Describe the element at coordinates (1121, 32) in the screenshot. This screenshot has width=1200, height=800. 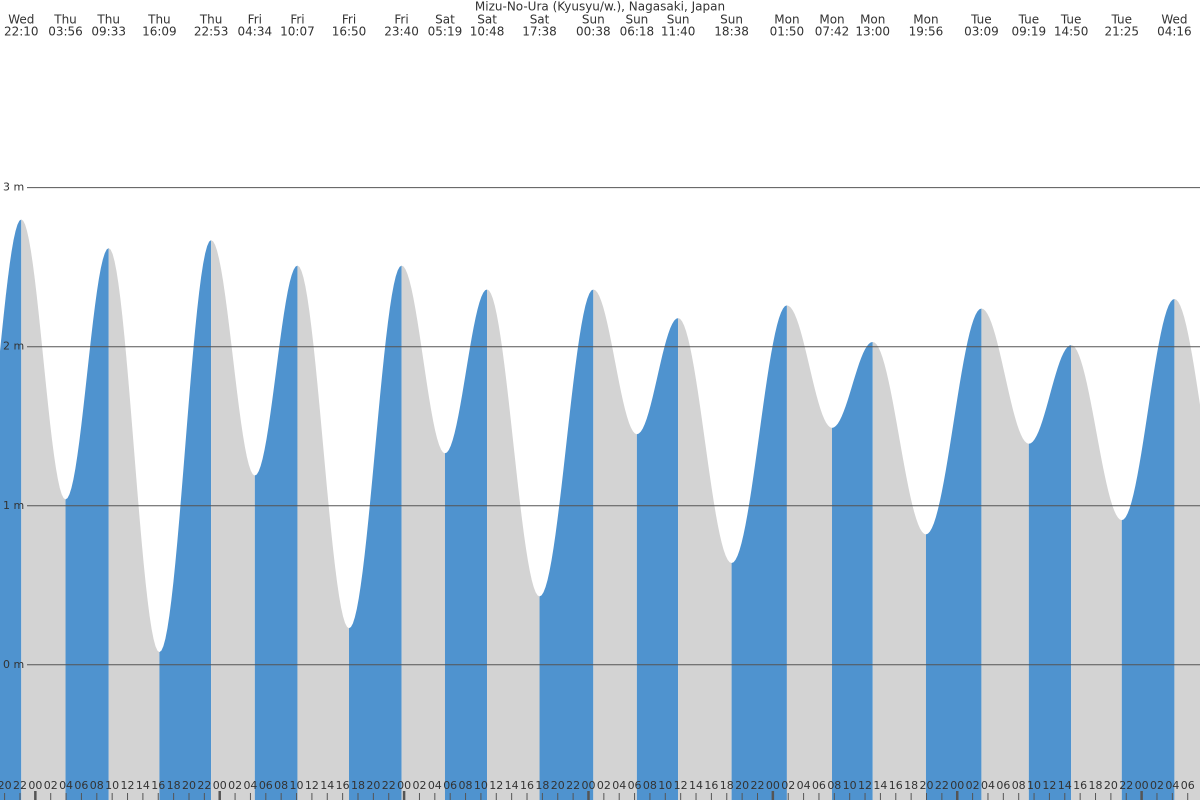
I see `extremum-time: 21:25` at that location.